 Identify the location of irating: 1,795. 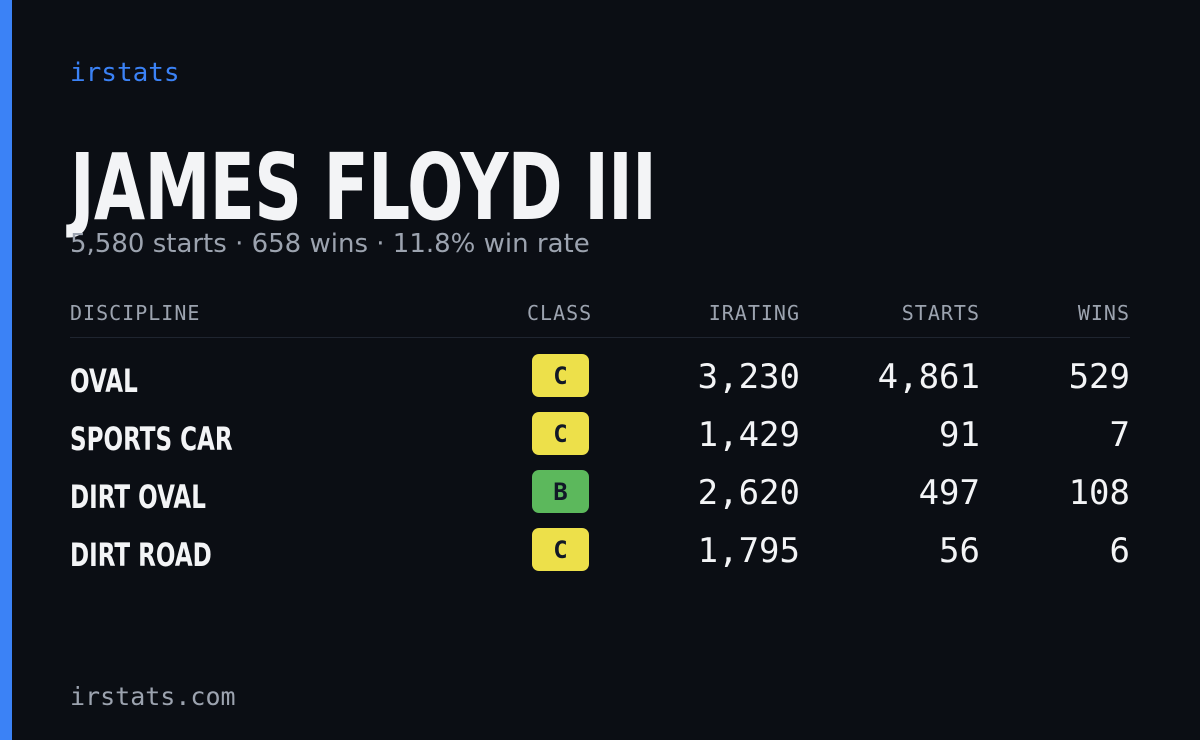
(748, 551).